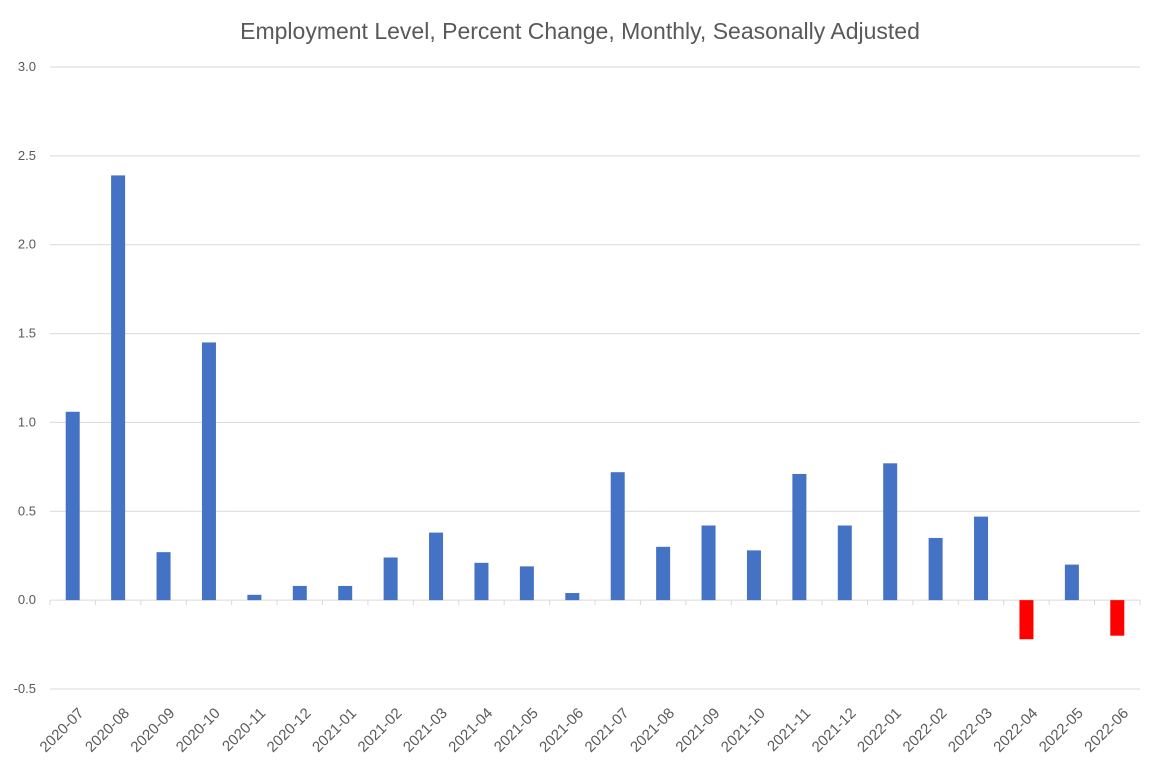 The image size is (1160, 781). Describe the element at coordinates (470, 730) in the screenshot. I see `x-tick-label: 2021-04` at that location.